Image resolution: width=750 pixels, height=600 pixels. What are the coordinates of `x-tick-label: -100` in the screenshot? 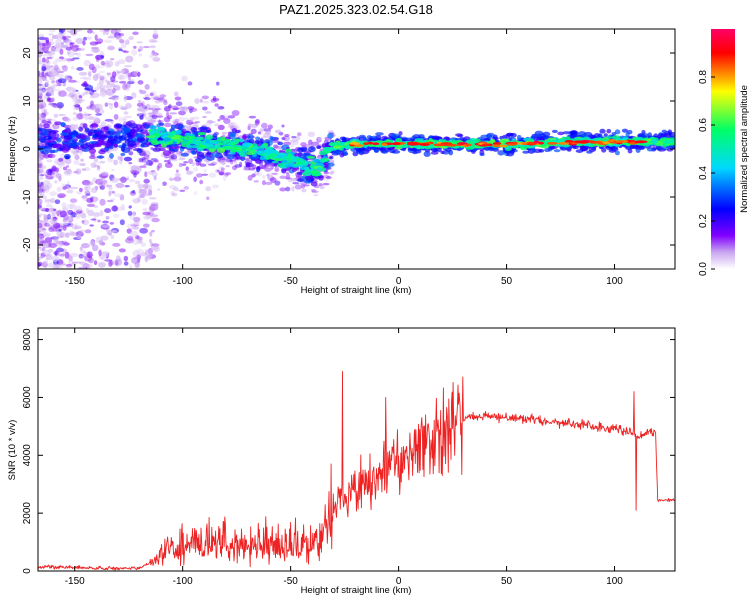 It's located at (183, 581).